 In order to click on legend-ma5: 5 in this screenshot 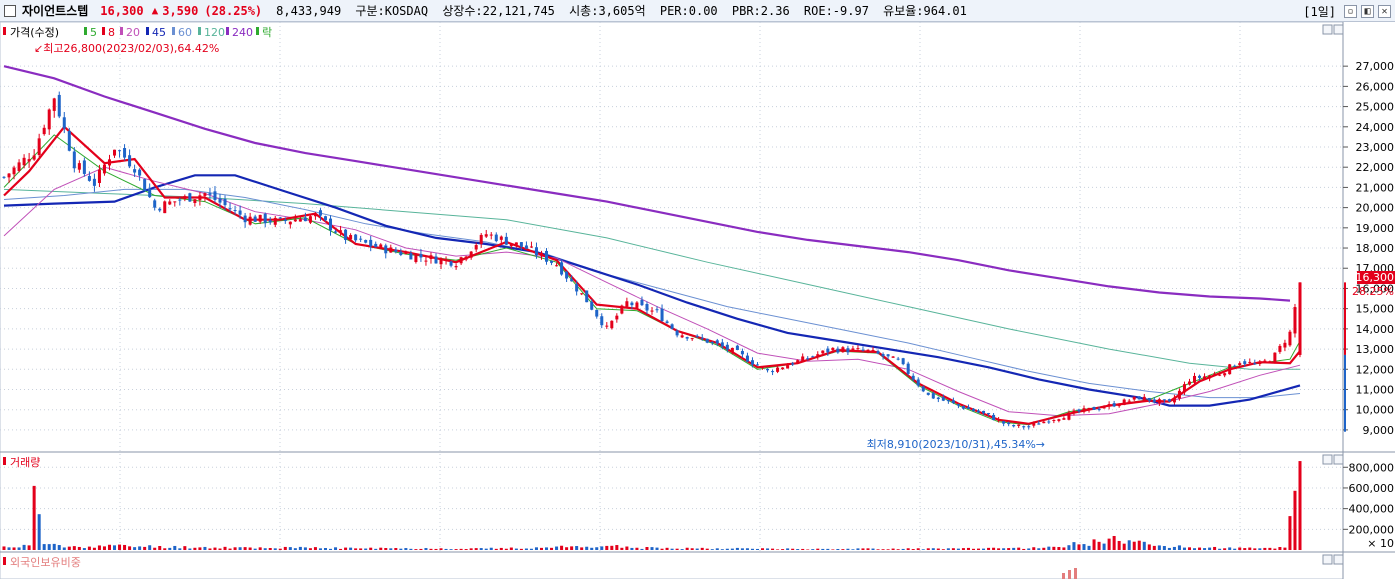, I will do `click(93, 32)`.